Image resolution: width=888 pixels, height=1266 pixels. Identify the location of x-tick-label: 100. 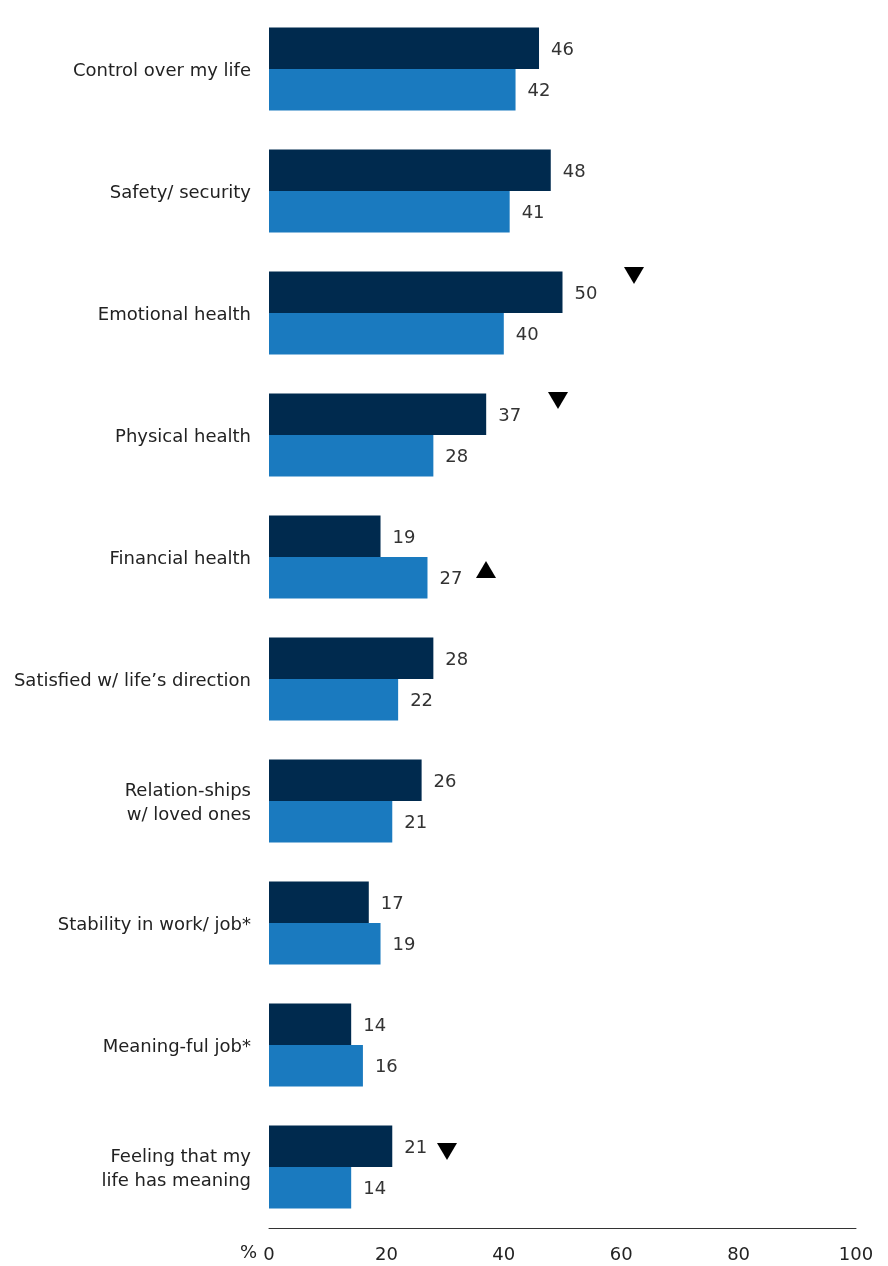
(856, 1253).